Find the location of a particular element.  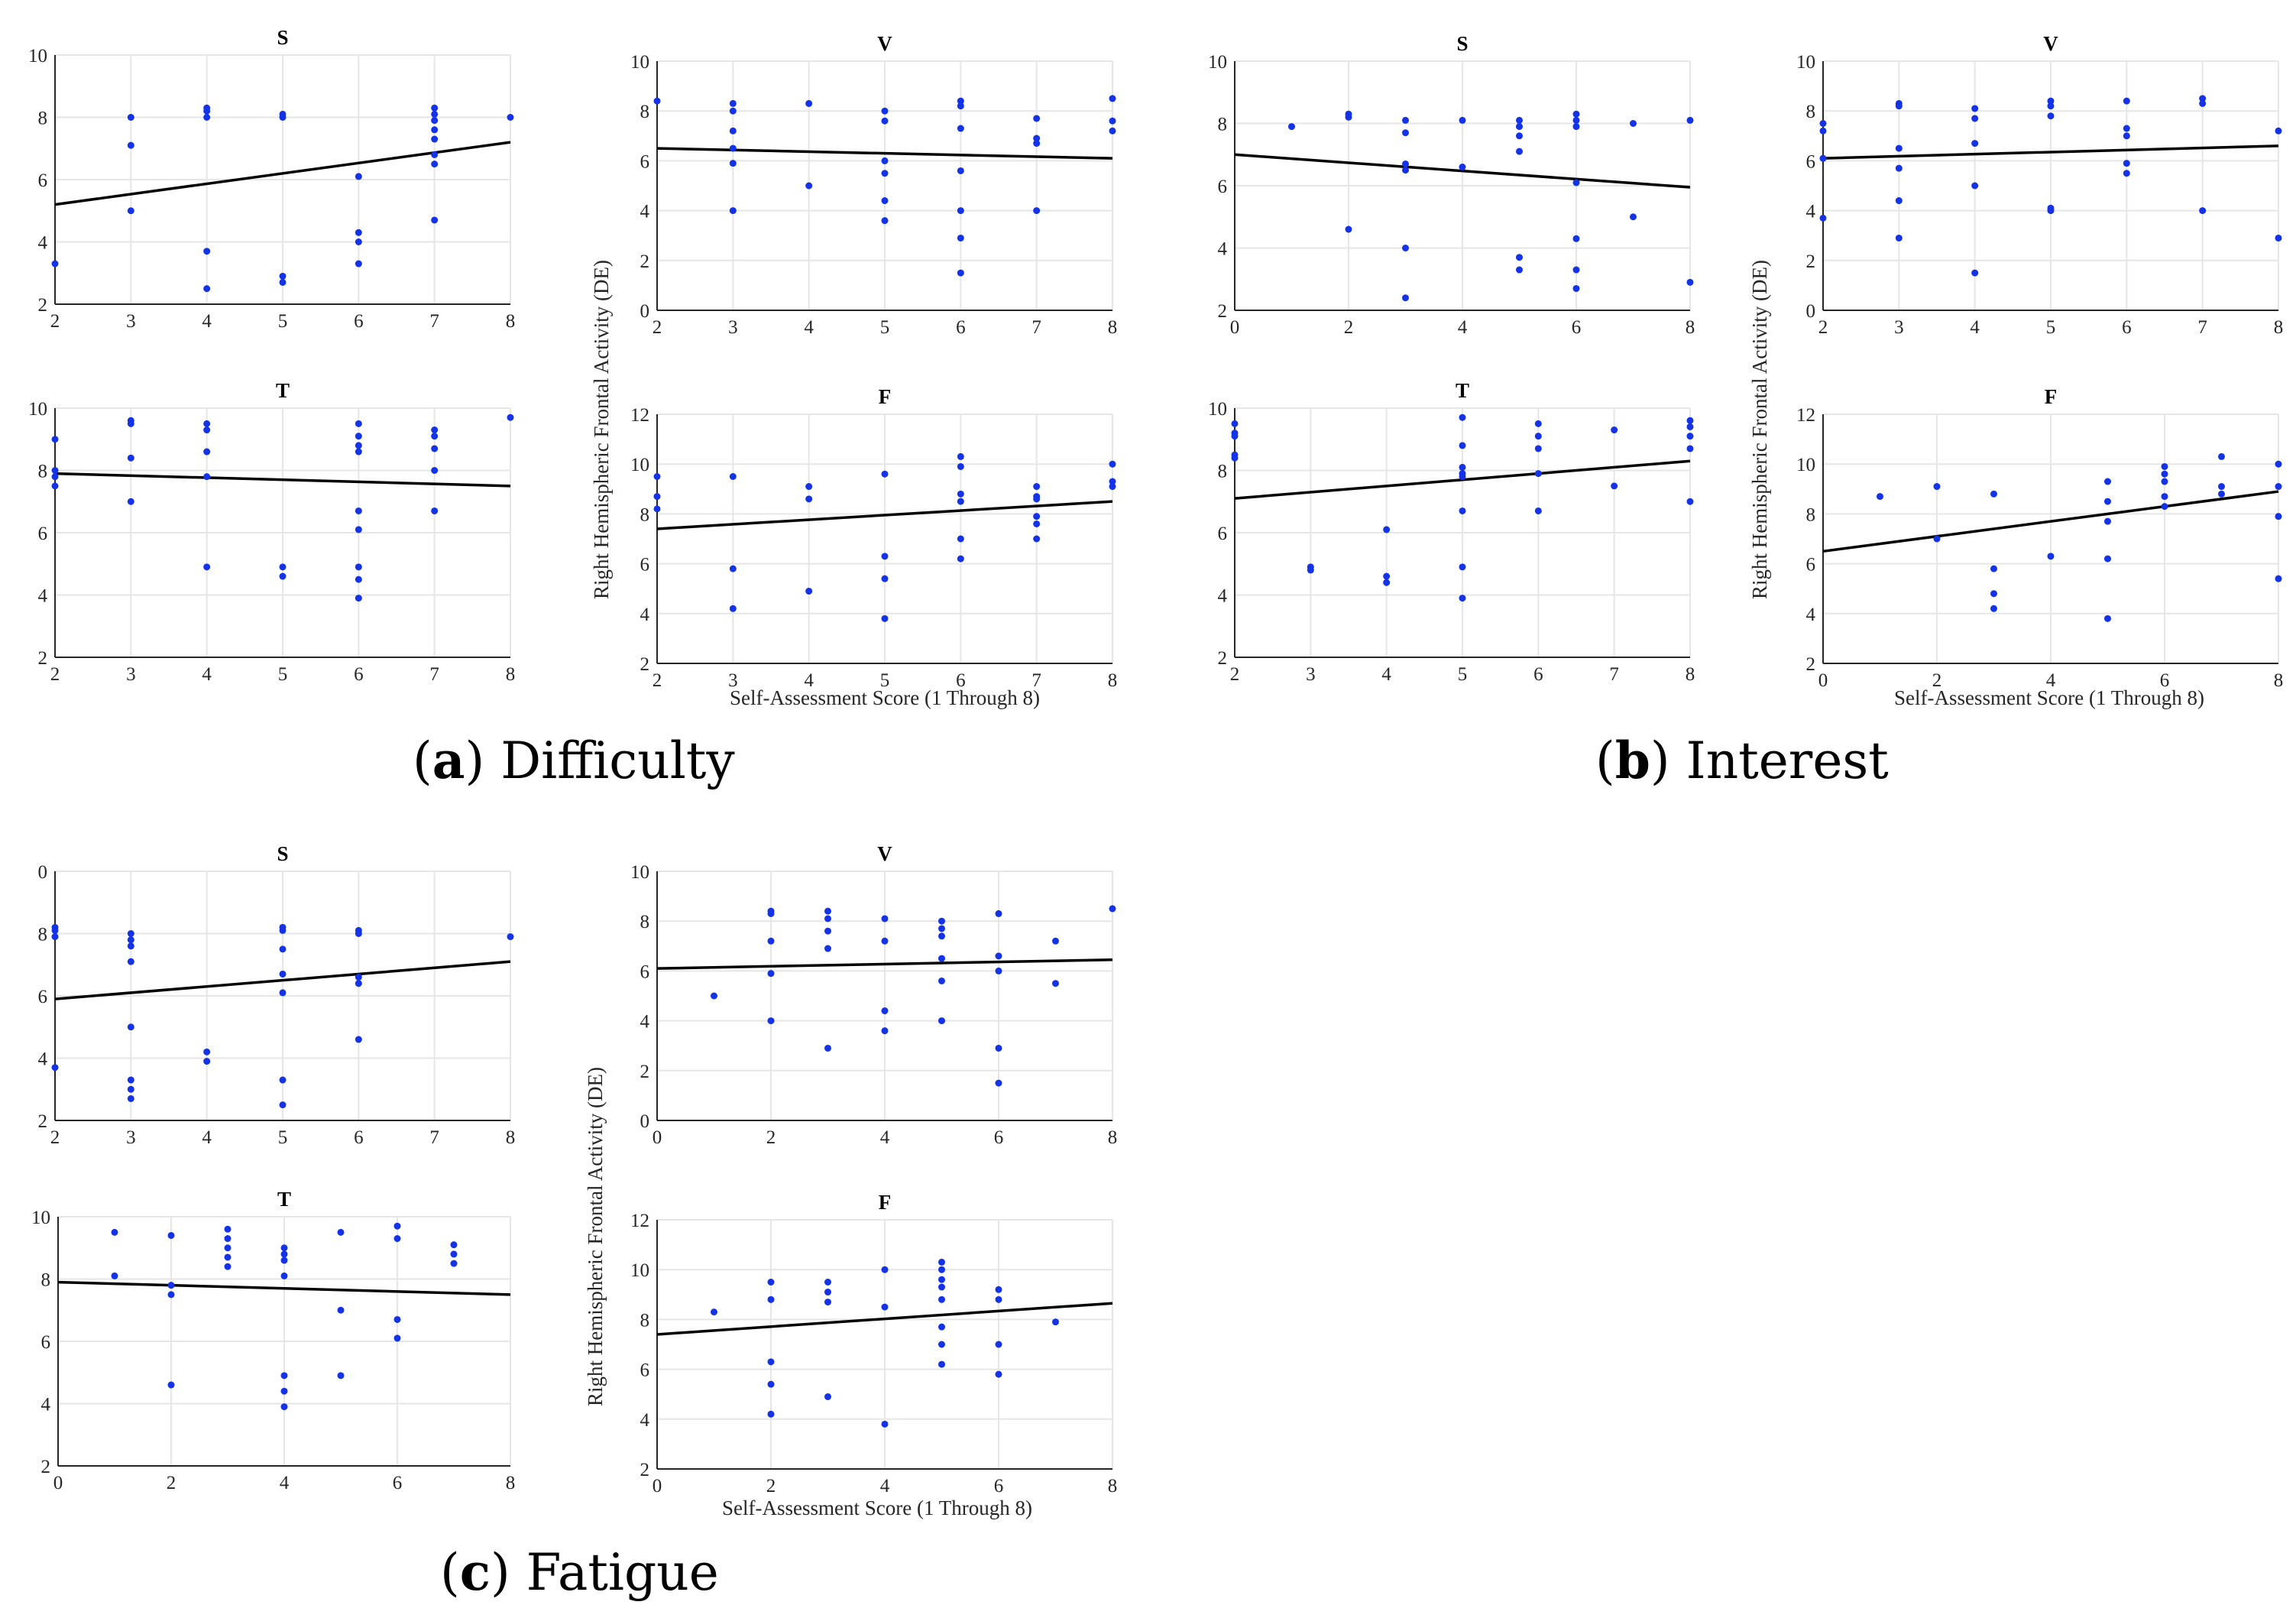

panel-title: V is located at coordinates (2050, 43).